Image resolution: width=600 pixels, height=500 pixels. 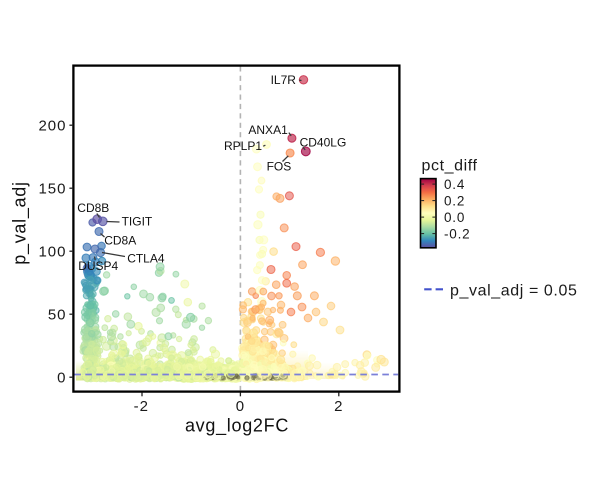 I want to click on svg-text: 100, so click(x=52, y=251).